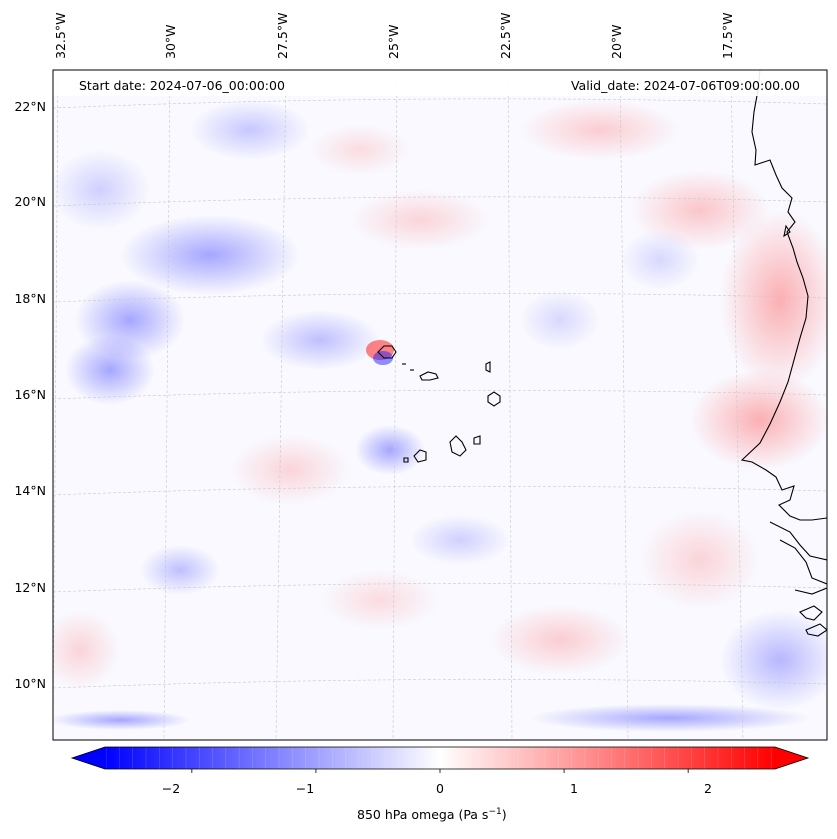 Image resolution: width=837 pixels, height=839 pixels. I want to click on header-bar, so click(440, 83).